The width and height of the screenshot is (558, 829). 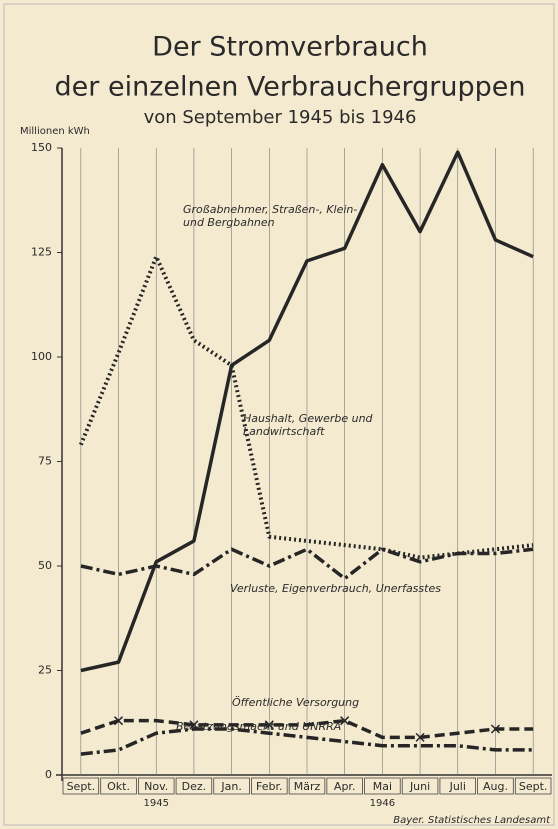 I want to click on x-tick-label: Juni, so click(x=419, y=786).